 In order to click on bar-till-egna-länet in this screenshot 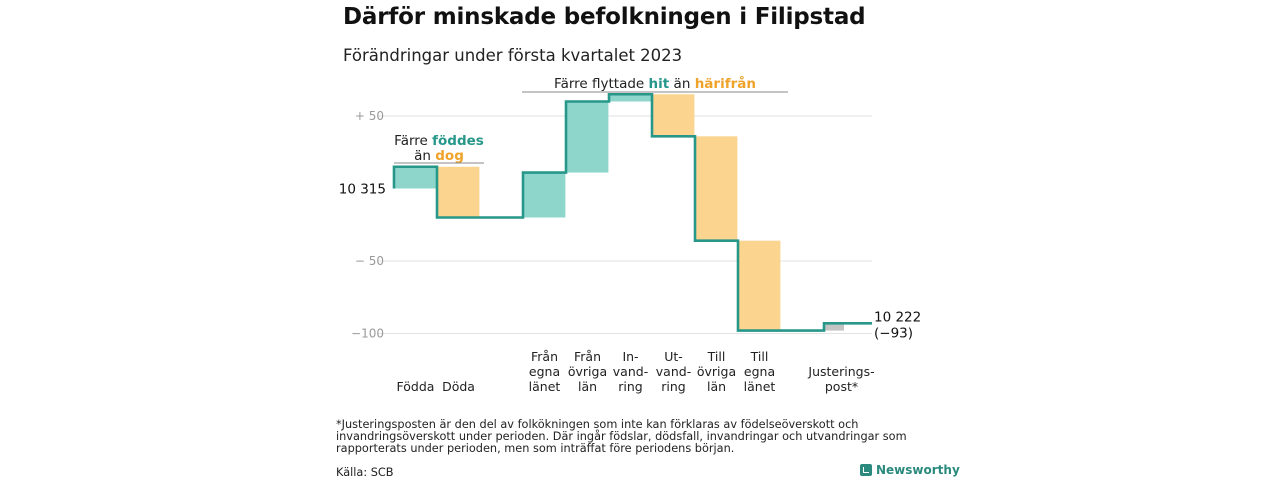, I will do `click(759, 285)`.